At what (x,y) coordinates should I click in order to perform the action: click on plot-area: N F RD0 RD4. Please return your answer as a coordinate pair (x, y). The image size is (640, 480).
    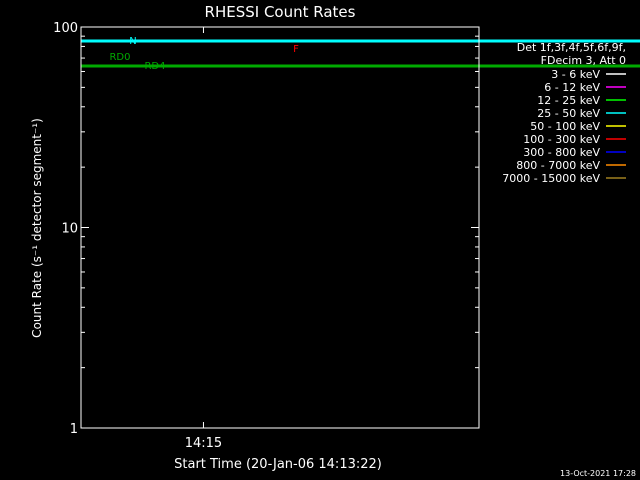
    Looking at the image, I should click on (360, 54).